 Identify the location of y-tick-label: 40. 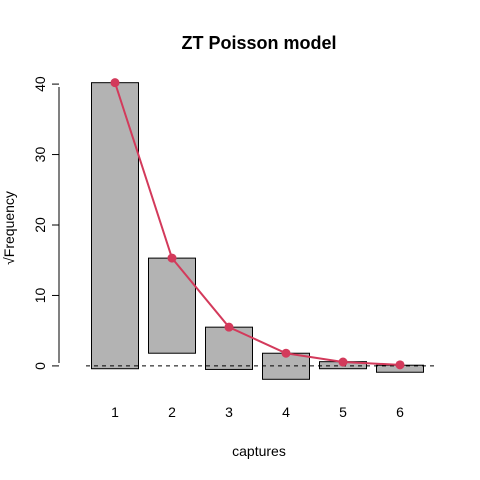
(40, 84).